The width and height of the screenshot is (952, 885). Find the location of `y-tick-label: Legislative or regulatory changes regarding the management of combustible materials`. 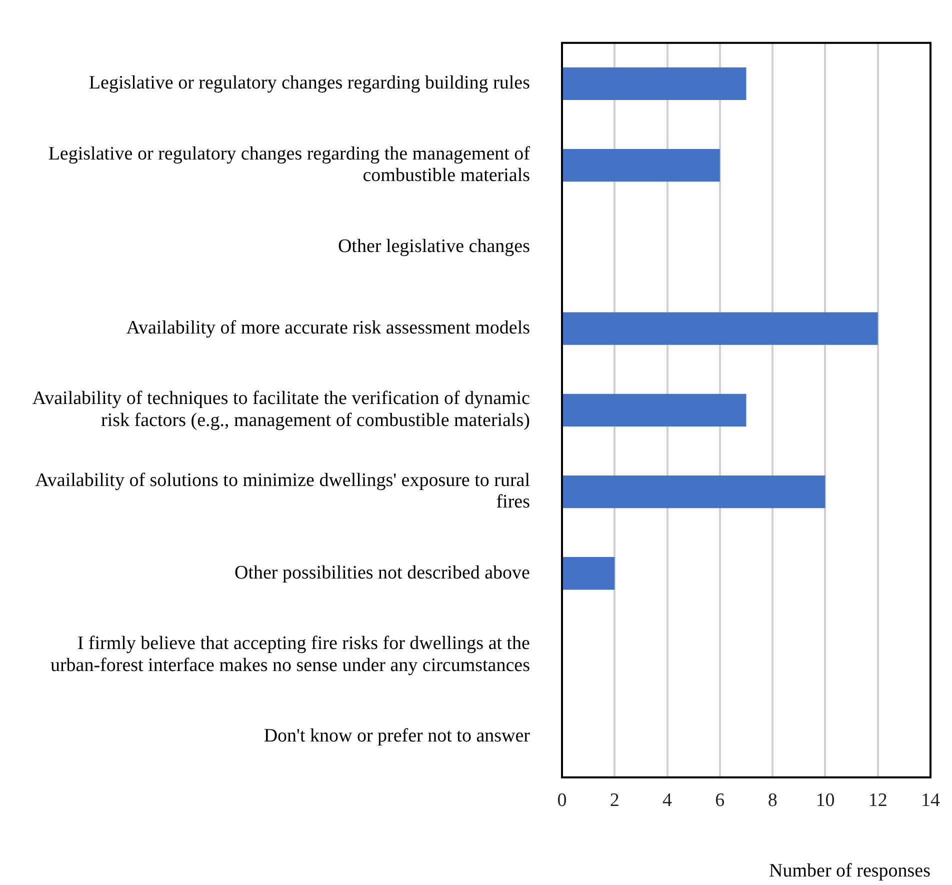

y-tick-label: Legislative or regulatory changes regarding the management of combustible materials is located at coordinates (289, 164).